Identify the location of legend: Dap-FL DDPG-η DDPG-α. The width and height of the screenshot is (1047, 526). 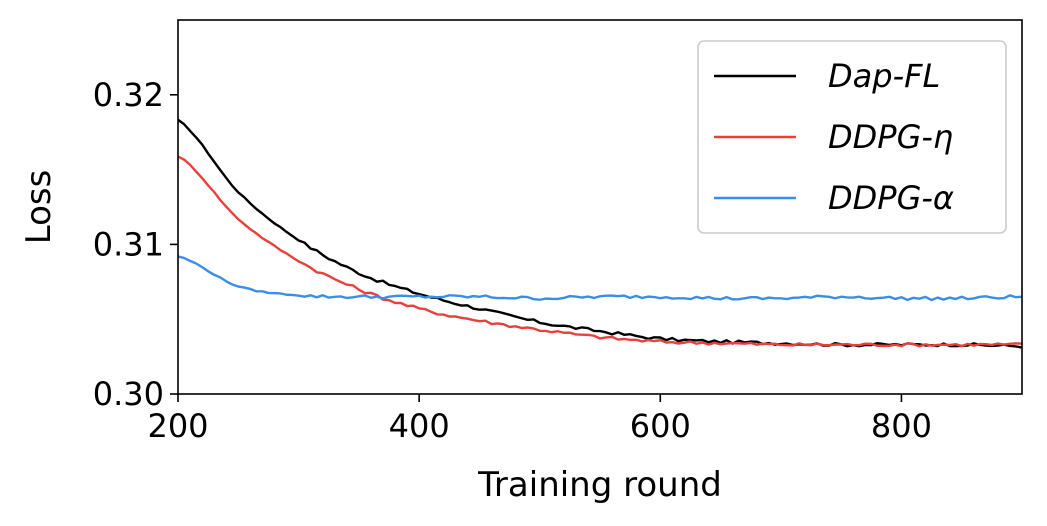
(852, 137).